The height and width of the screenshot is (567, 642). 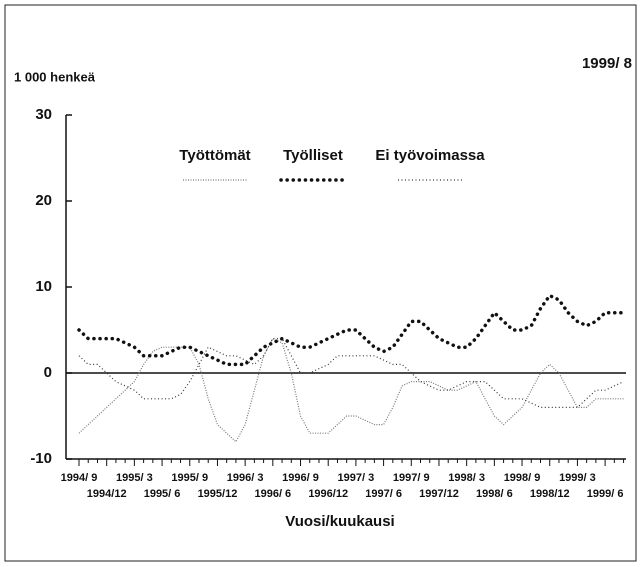 What do you see at coordinates (313, 155) in the screenshot?
I see `legend-label: Työlliset` at bounding box center [313, 155].